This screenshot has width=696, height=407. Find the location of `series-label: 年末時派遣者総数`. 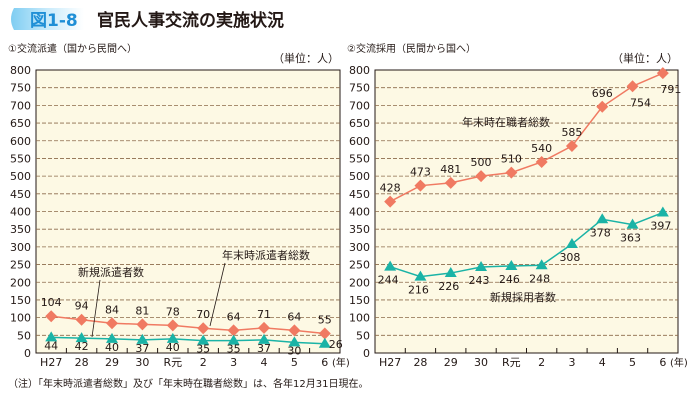

series-label: 年末時派遣者総数 is located at coordinates (266, 255).